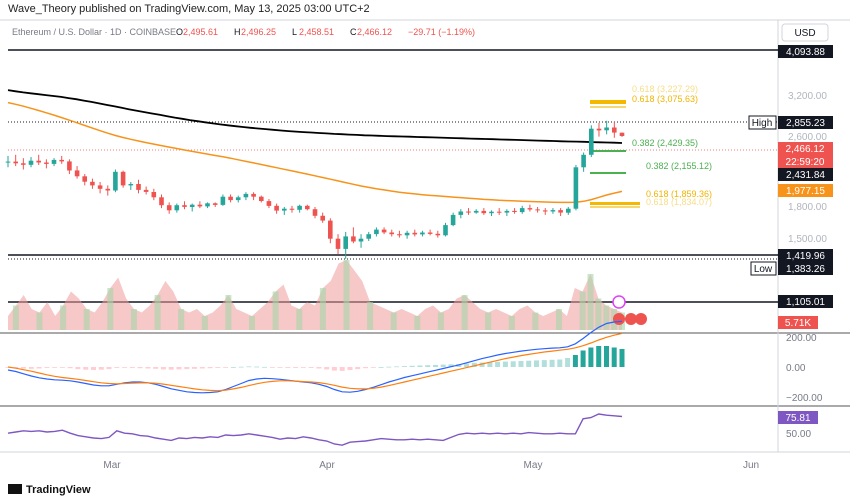 Image resolution: width=850 pixels, height=502 pixels. I want to click on tag-top-bg, so click(805, 51).